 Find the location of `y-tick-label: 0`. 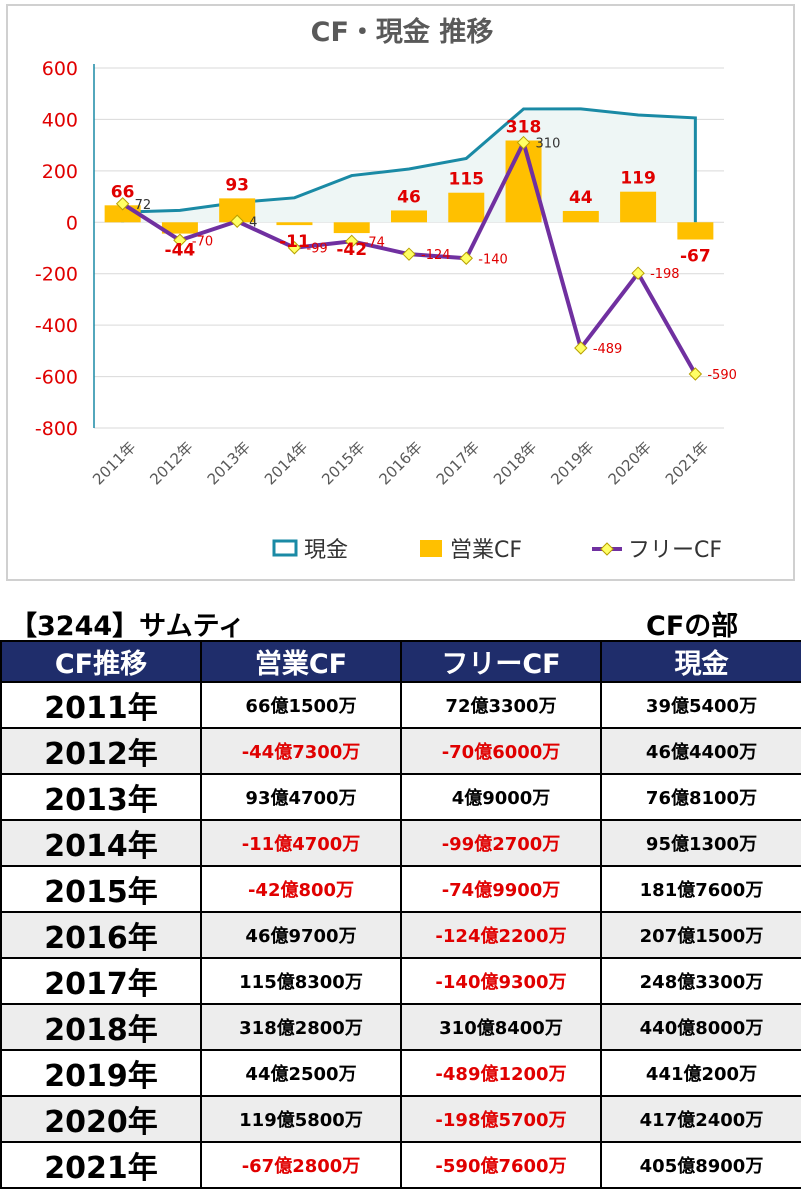

y-tick-label: 0 is located at coordinates (72, 223).